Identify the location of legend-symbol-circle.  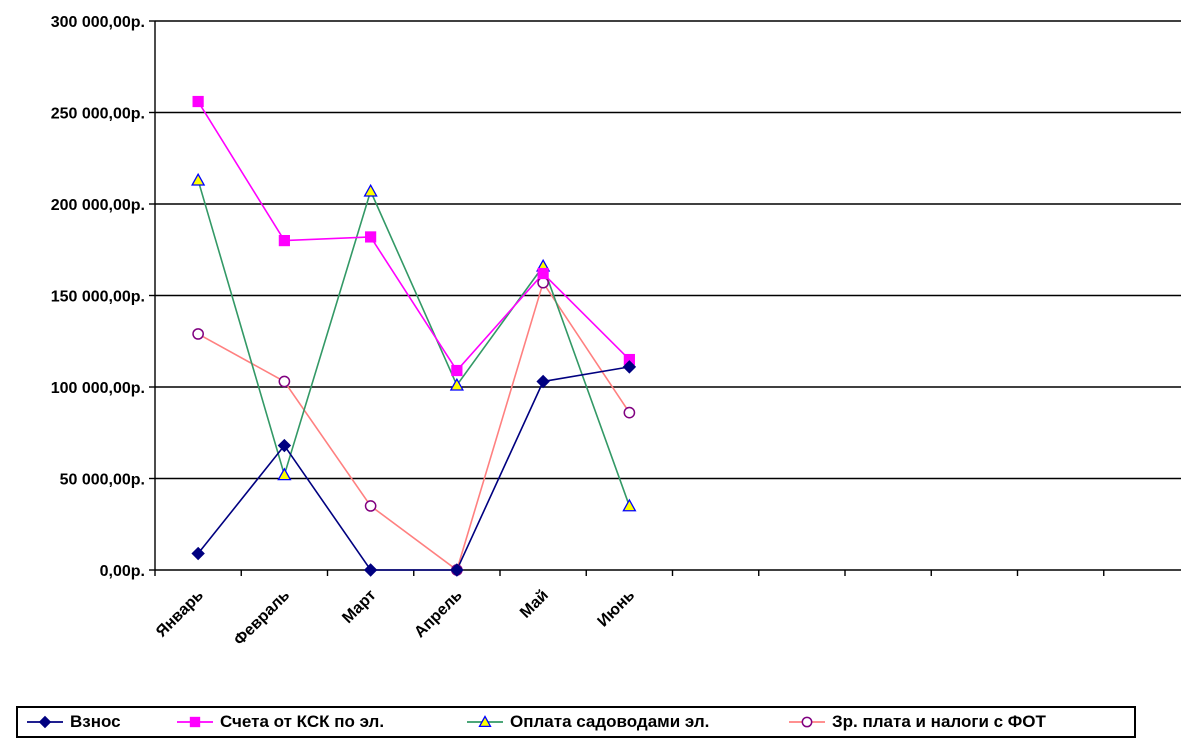
(807, 722).